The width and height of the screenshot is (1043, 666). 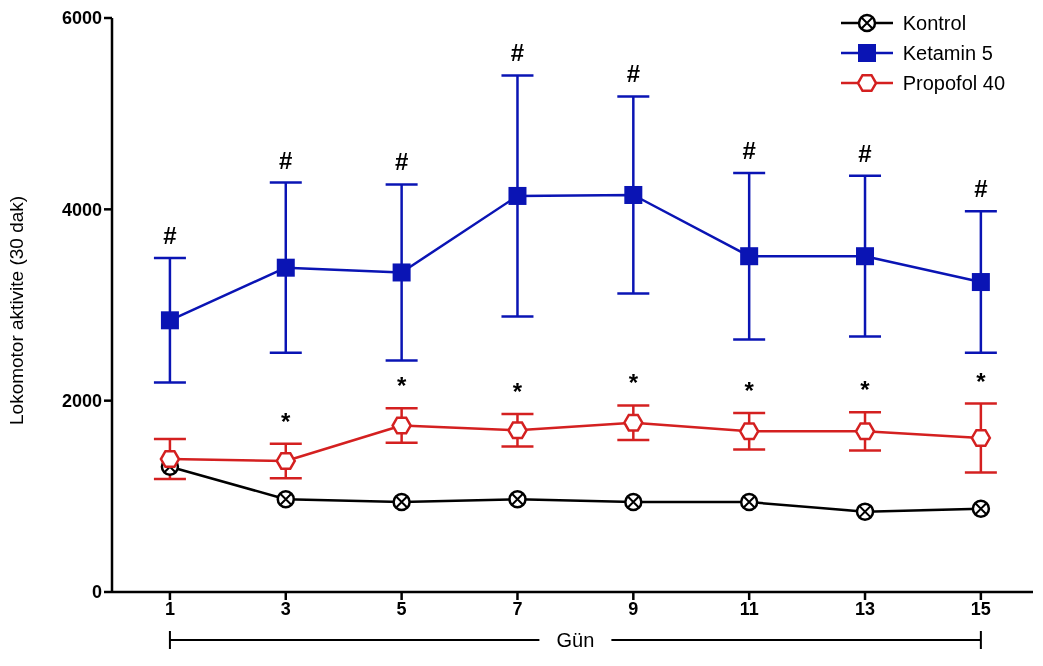 I want to click on y-axis-title: Lokomotor aktivite (30 dak), so click(x=16, y=310).